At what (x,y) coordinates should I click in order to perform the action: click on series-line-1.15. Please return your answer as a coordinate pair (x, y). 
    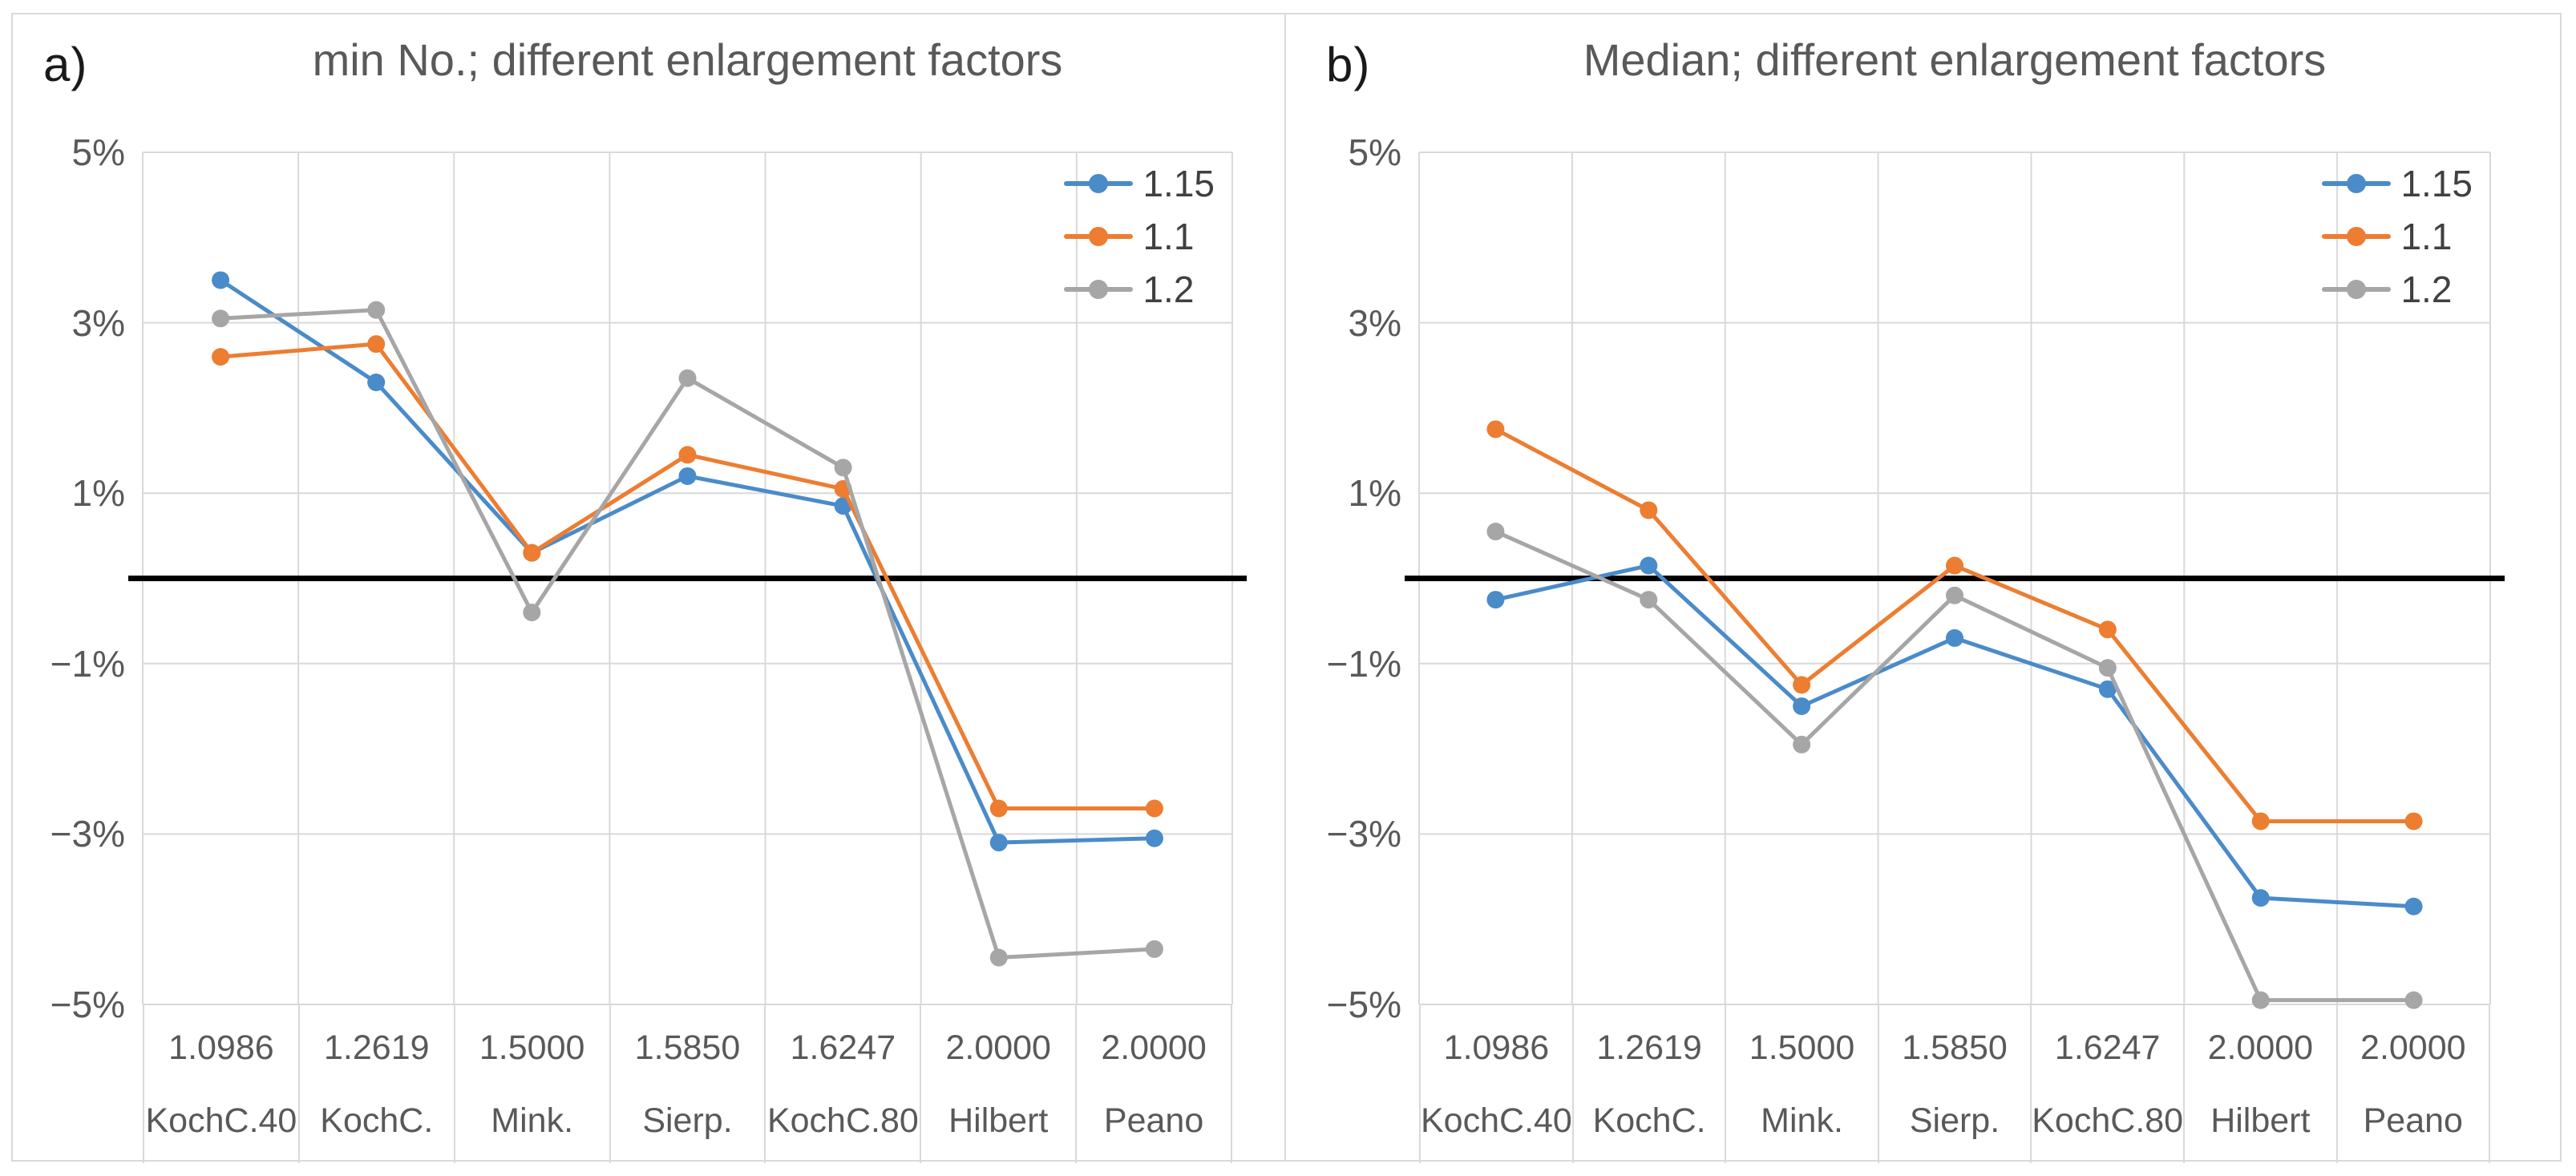
    Looking at the image, I should click on (1954, 736).